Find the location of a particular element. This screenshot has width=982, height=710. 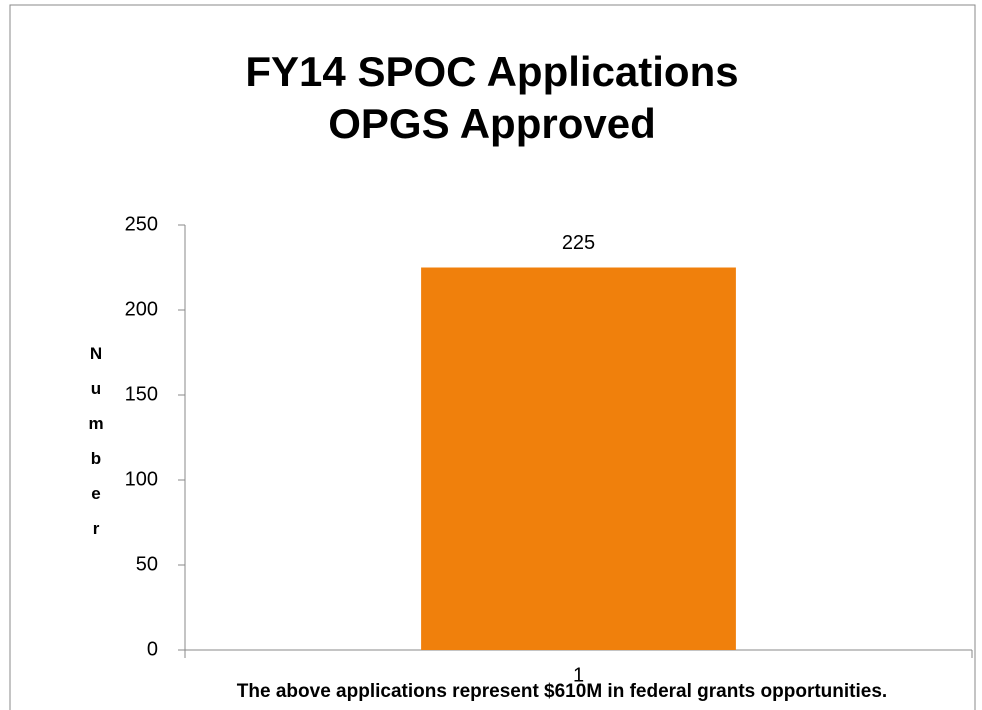

y-tick-label: 50 is located at coordinates (147, 564).